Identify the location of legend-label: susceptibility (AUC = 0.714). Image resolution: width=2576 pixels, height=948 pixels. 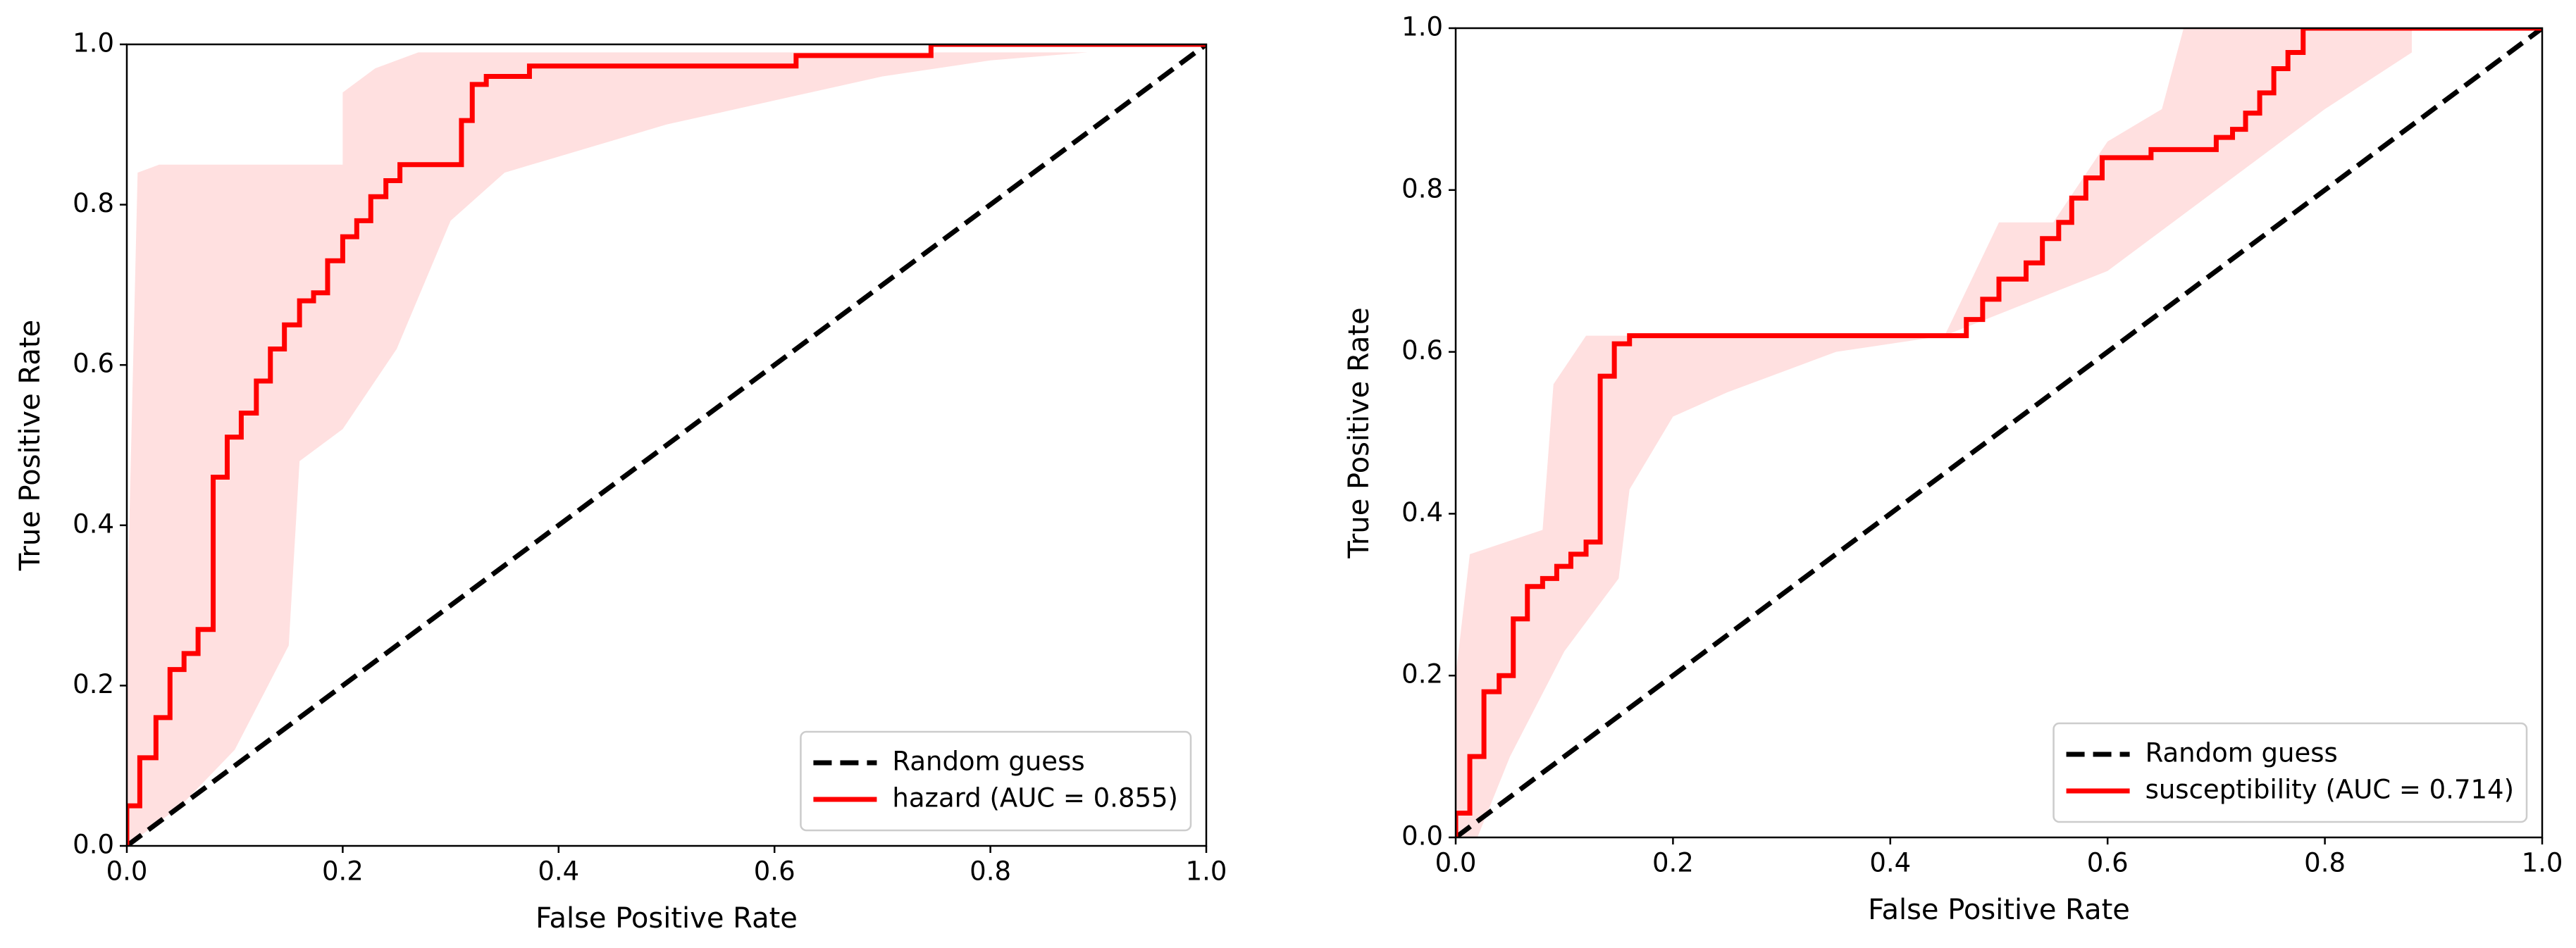
(2329, 790).